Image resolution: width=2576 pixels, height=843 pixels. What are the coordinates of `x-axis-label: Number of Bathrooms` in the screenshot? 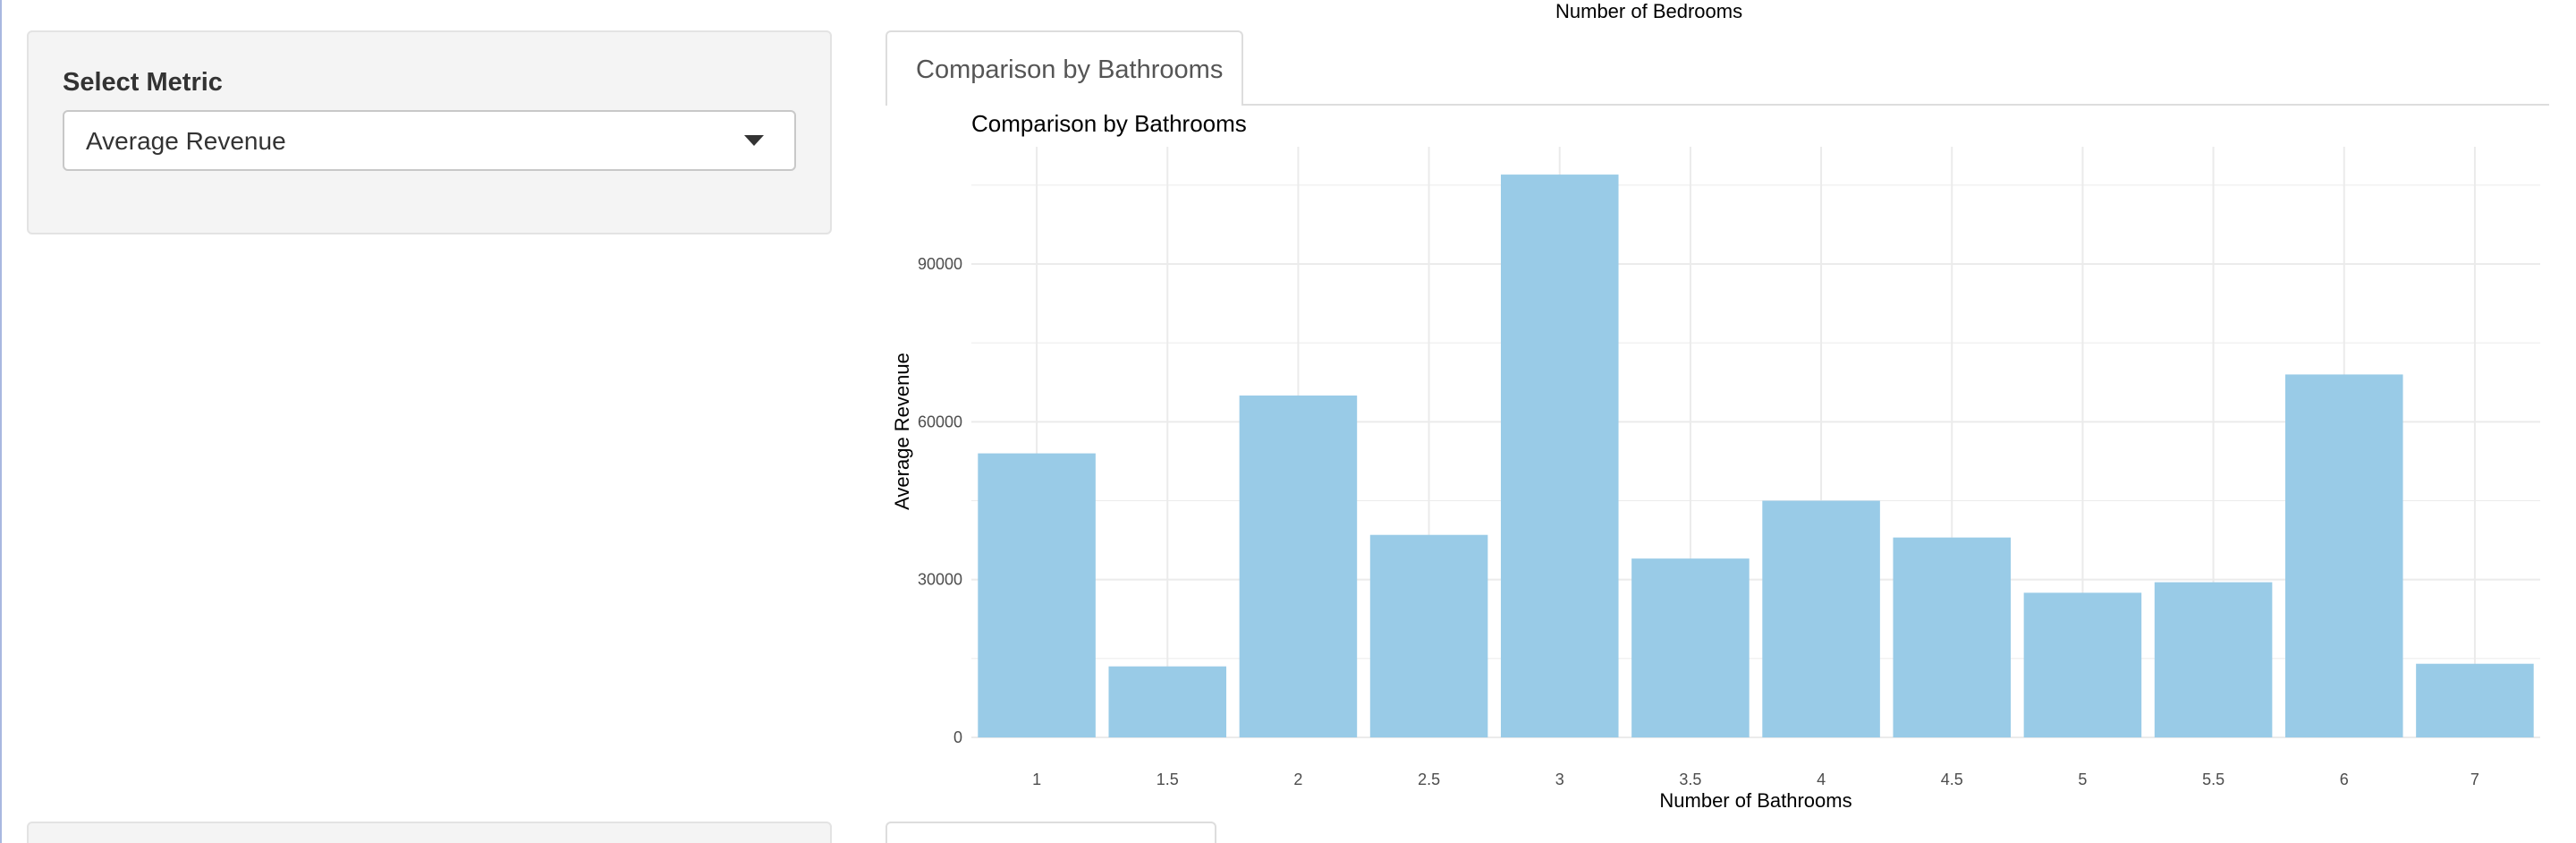 It's located at (1755, 800).